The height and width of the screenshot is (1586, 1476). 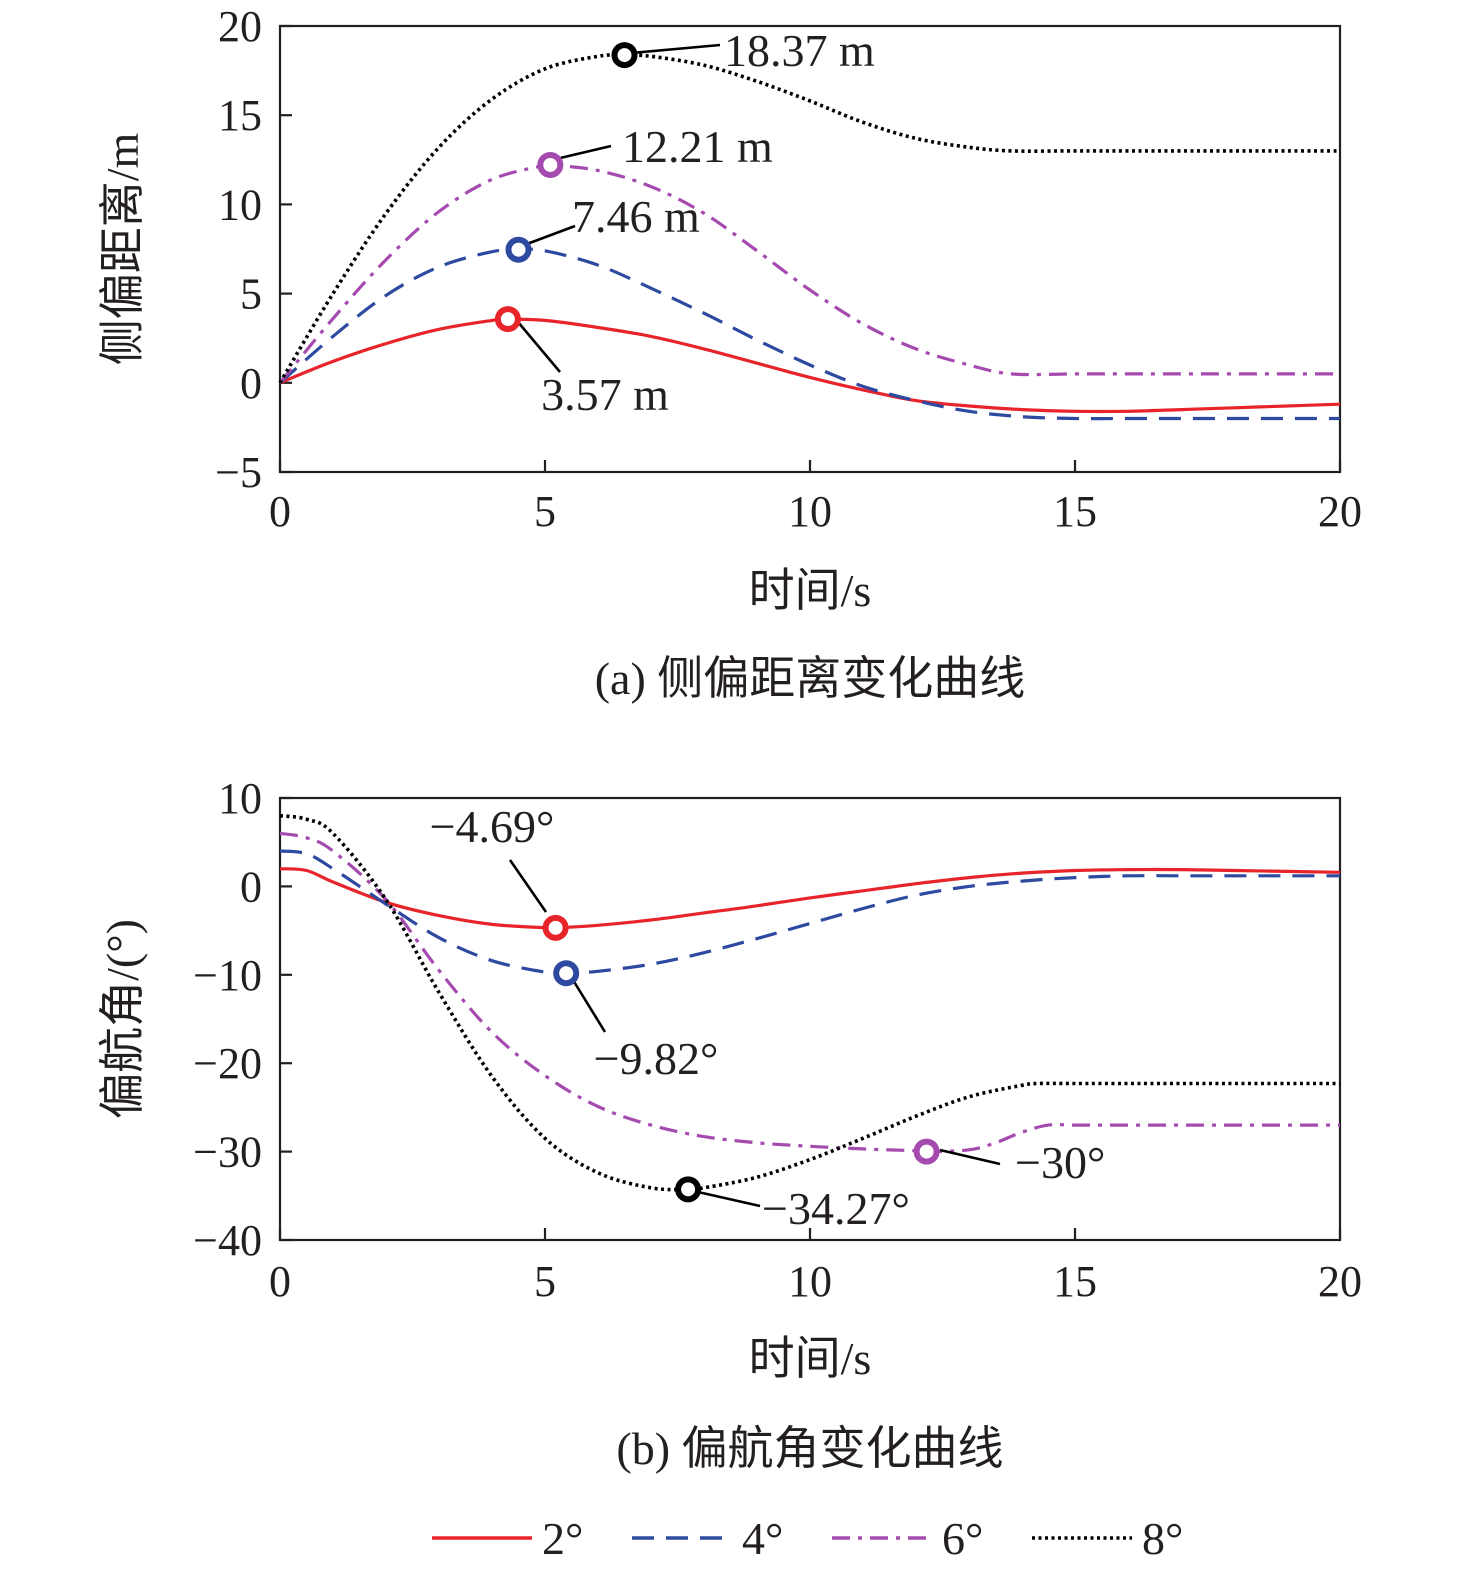 I want to click on y-tick-label: 20, so click(x=240, y=26).